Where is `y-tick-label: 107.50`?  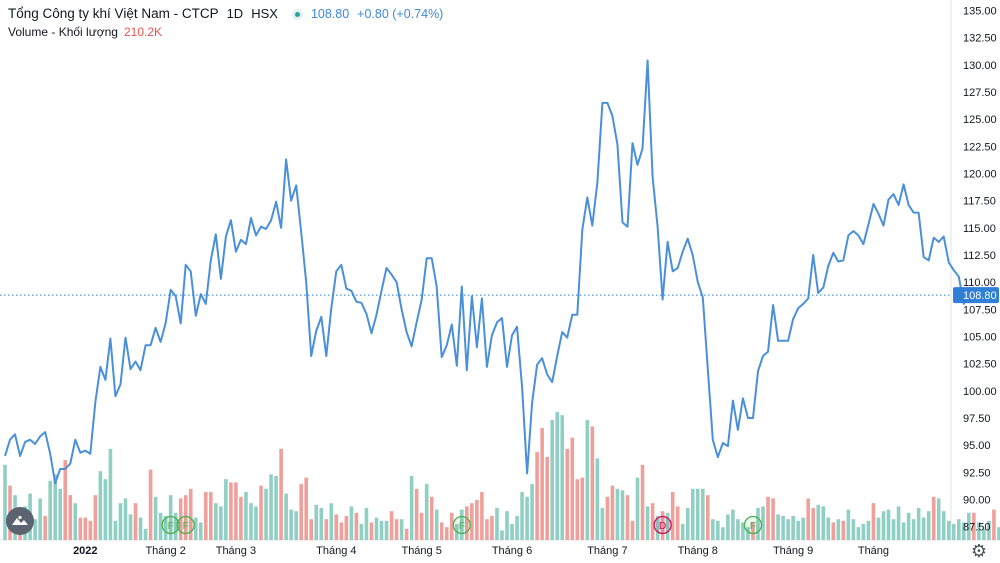 y-tick-label: 107.50 is located at coordinates (980, 310).